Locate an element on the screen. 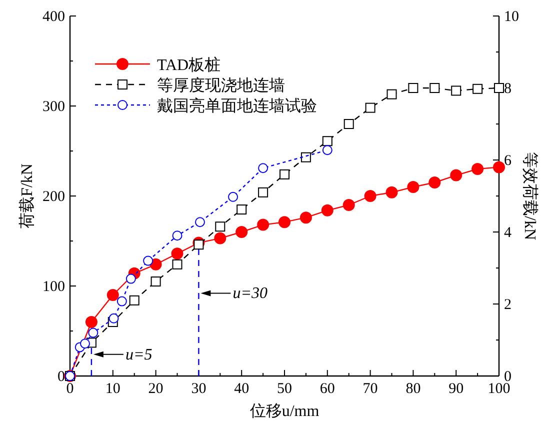  y-tick-label: 400 is located at coordinates (53, 17).